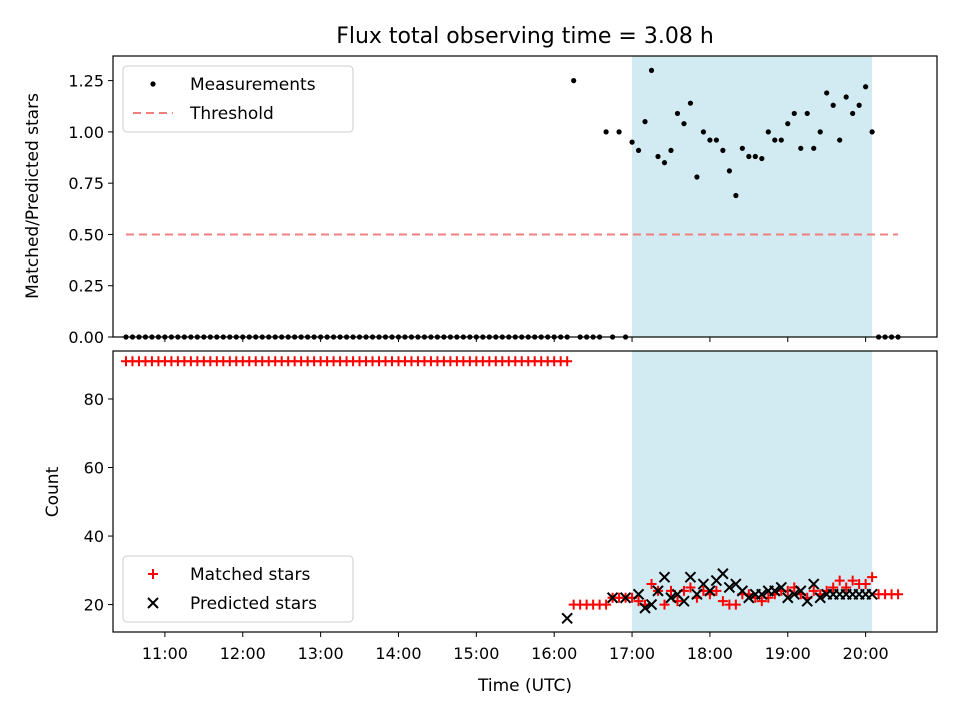 This screenshot has height=720, width=960. I want to click on legend: Matched stars Predicted stars, so click(238, 589).